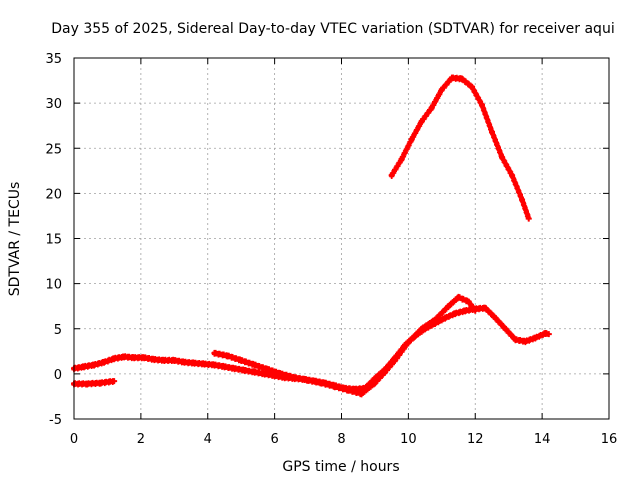  I want to click on y-tick-label: 25, so click(53, 149).